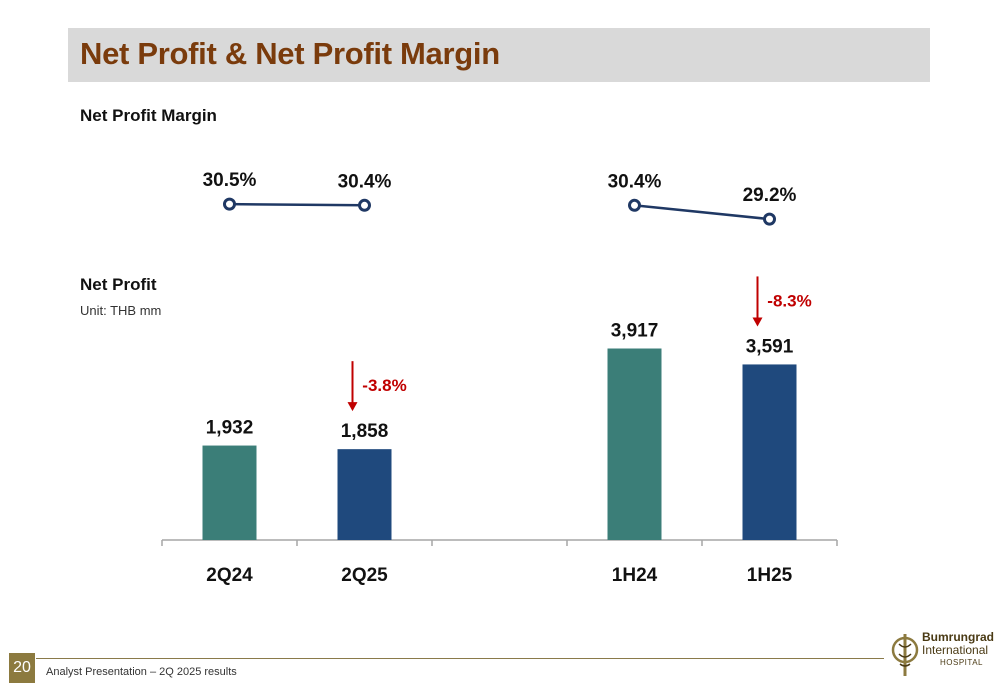 This screenshot has width=1000, height=685. I want to click on bar-1h25, so click(769, 452).